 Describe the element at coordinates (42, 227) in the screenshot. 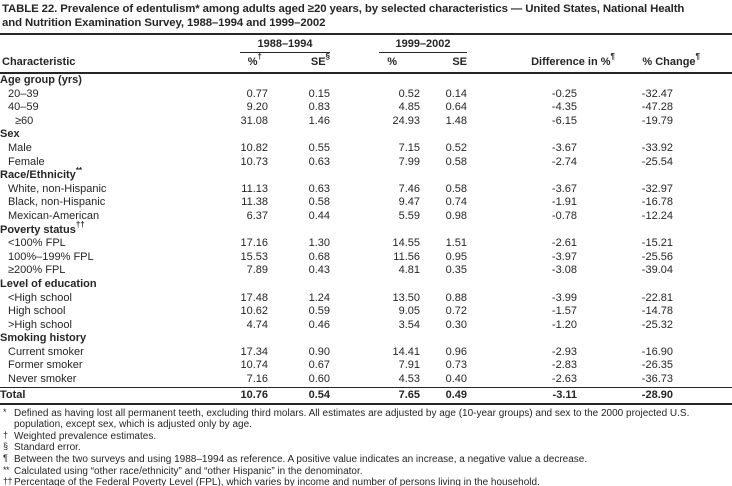

I see `row-label: Poverty status††` at that location.